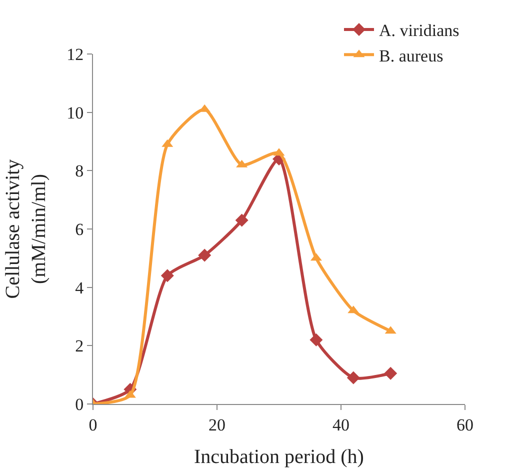 This screenshot has height=475, width=510. What do you see at coordinates (79, 171) in the screenshot?
I see `y-tick-label: 8` at bounding box center [79, 171].